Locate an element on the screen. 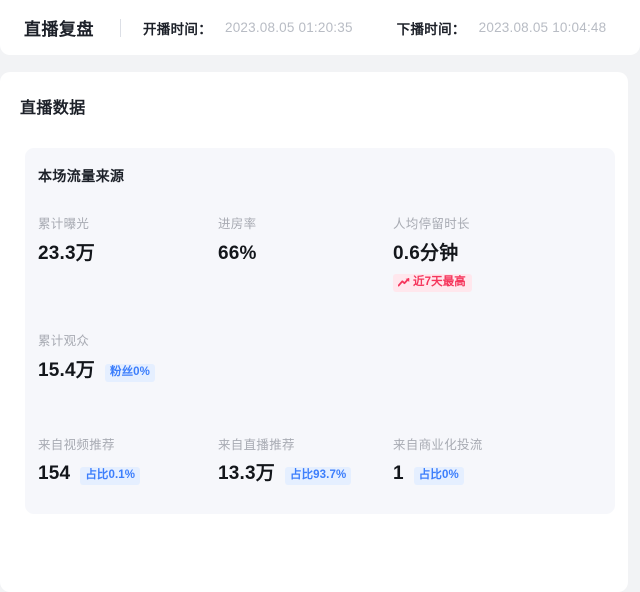 This screenshot has width=640, height=592. metric-value-line: 0.6分钟 is located at coordinates (493, 253).